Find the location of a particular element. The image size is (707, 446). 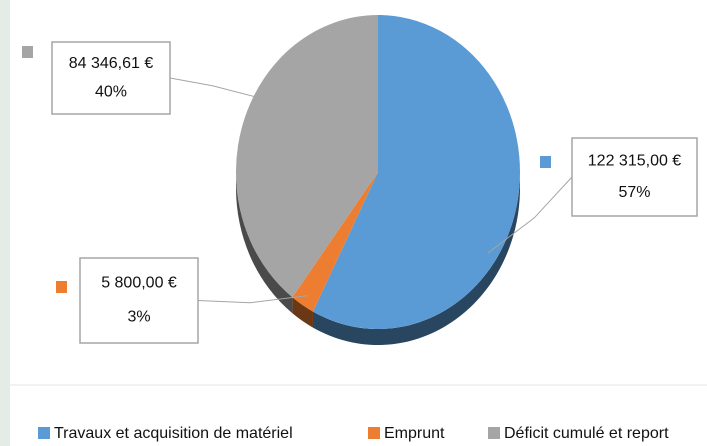

value-label: 84 346,61 € is located at coordinates (111, 63).